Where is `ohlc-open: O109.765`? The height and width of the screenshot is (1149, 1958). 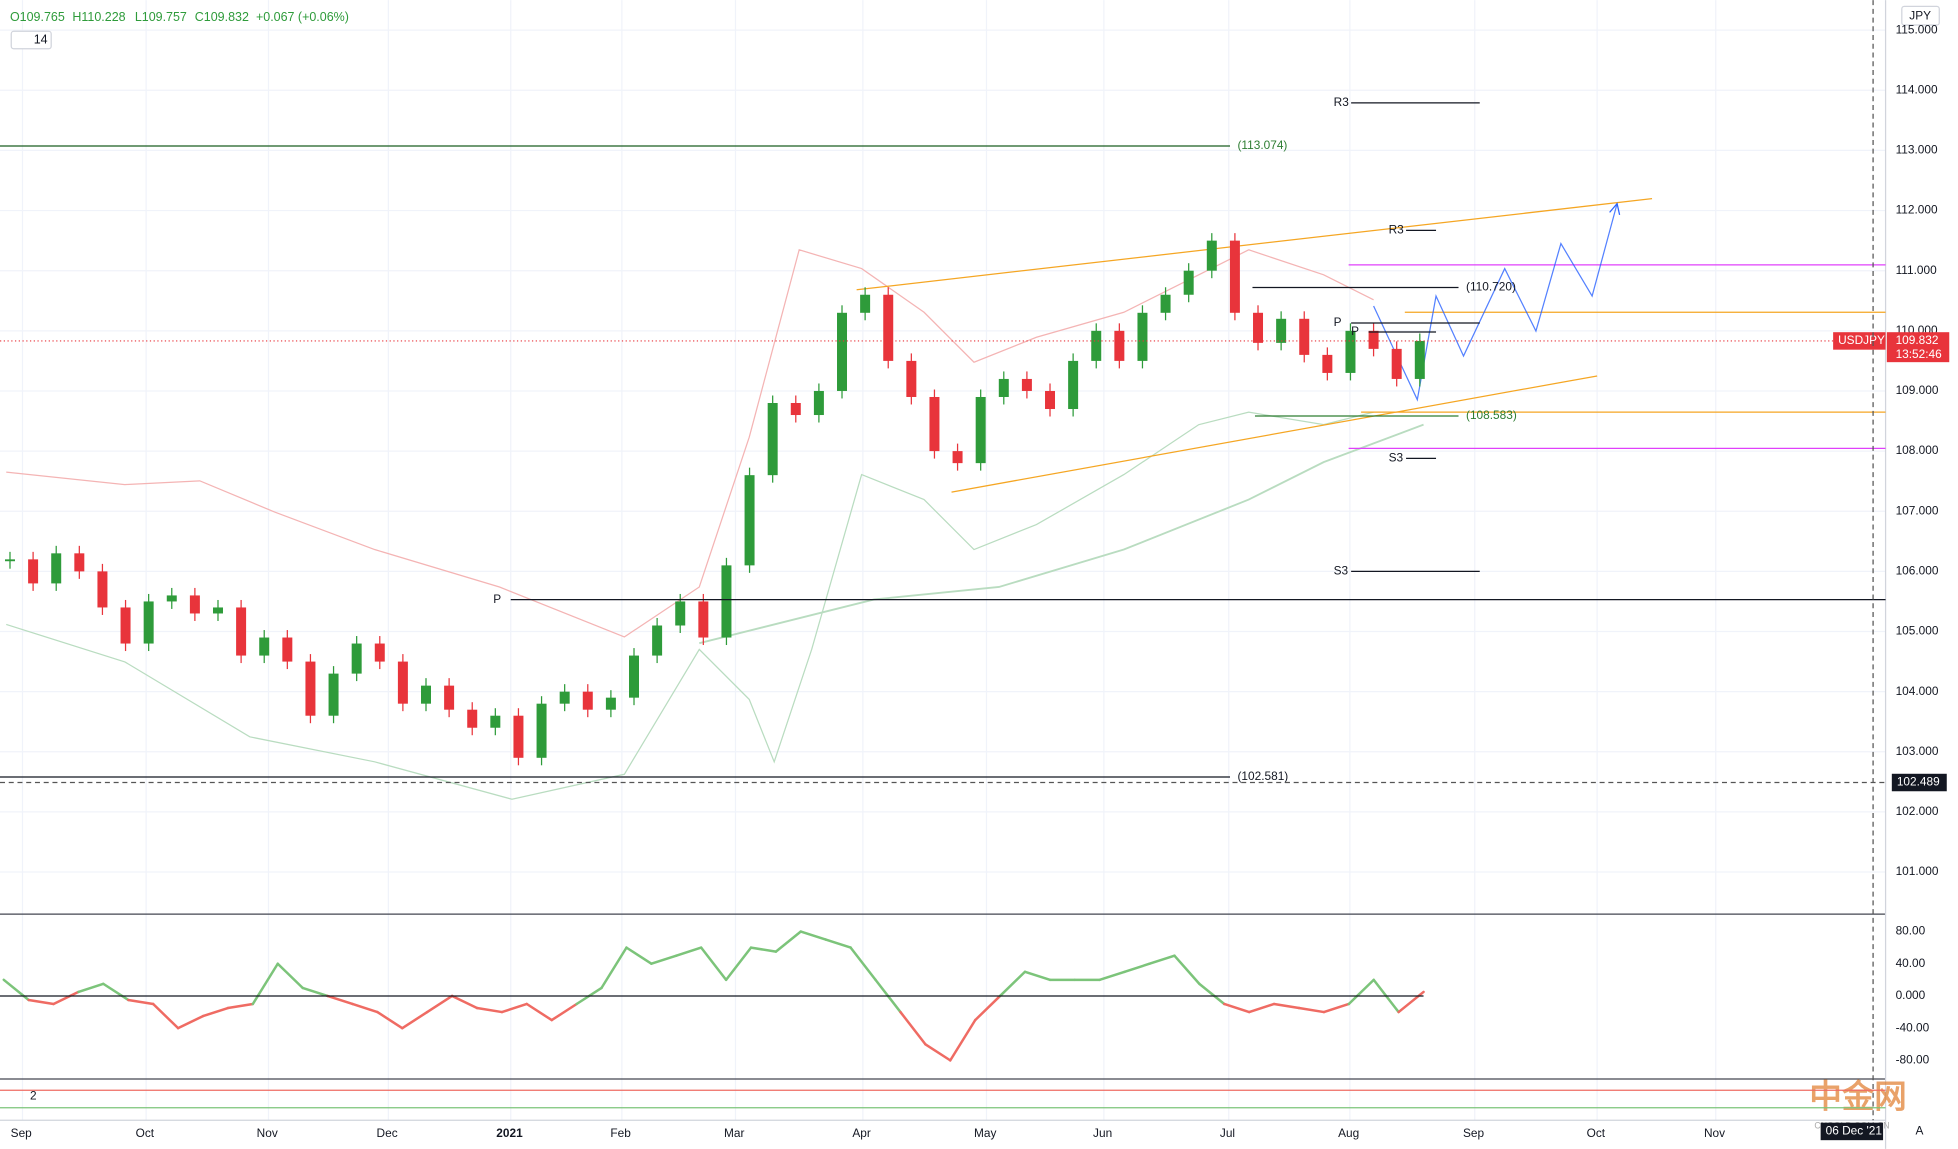
ohlc-open: O109.765 is located at coordinates (37, 17).